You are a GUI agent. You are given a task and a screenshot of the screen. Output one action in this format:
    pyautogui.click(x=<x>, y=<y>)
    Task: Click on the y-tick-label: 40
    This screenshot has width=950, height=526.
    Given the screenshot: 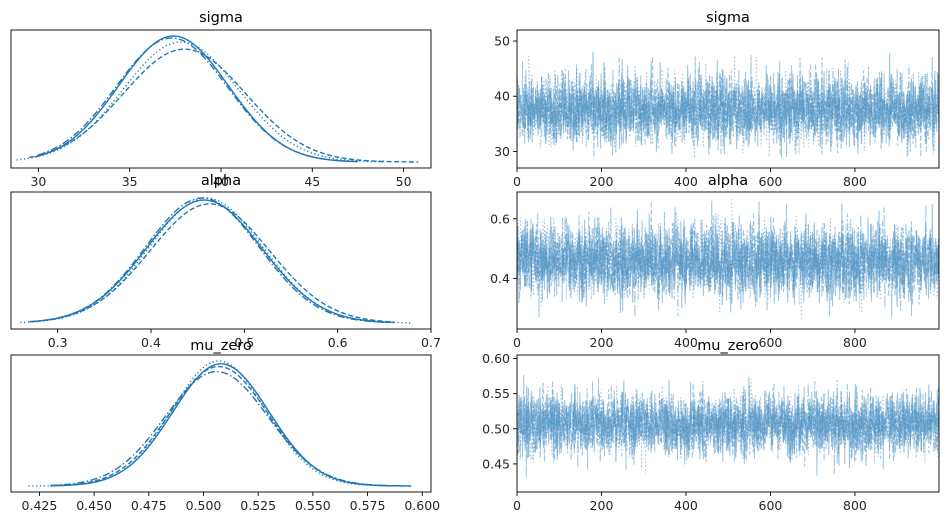 What is the action you would take?
    pyautogui.click(x=502, y=96)
    